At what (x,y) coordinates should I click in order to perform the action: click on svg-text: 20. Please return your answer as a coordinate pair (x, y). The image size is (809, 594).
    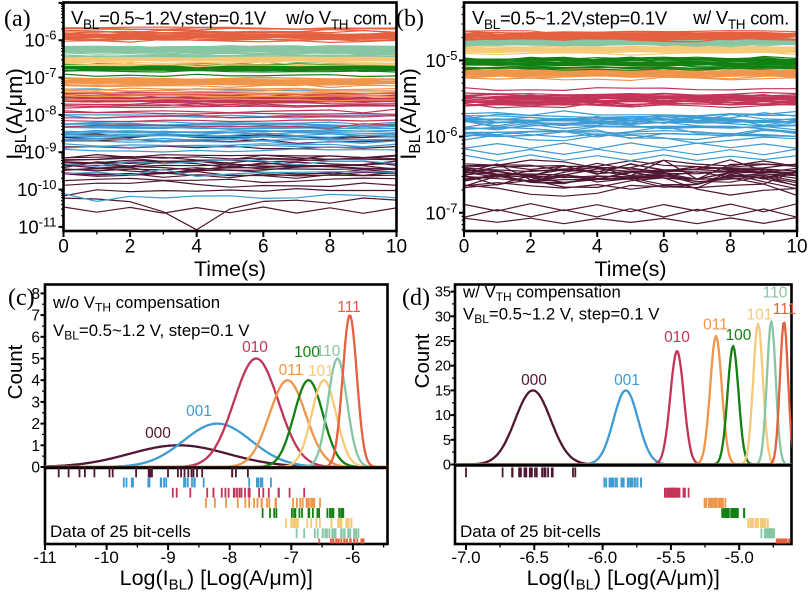
    Looking at the image, I should click on (443, 367).